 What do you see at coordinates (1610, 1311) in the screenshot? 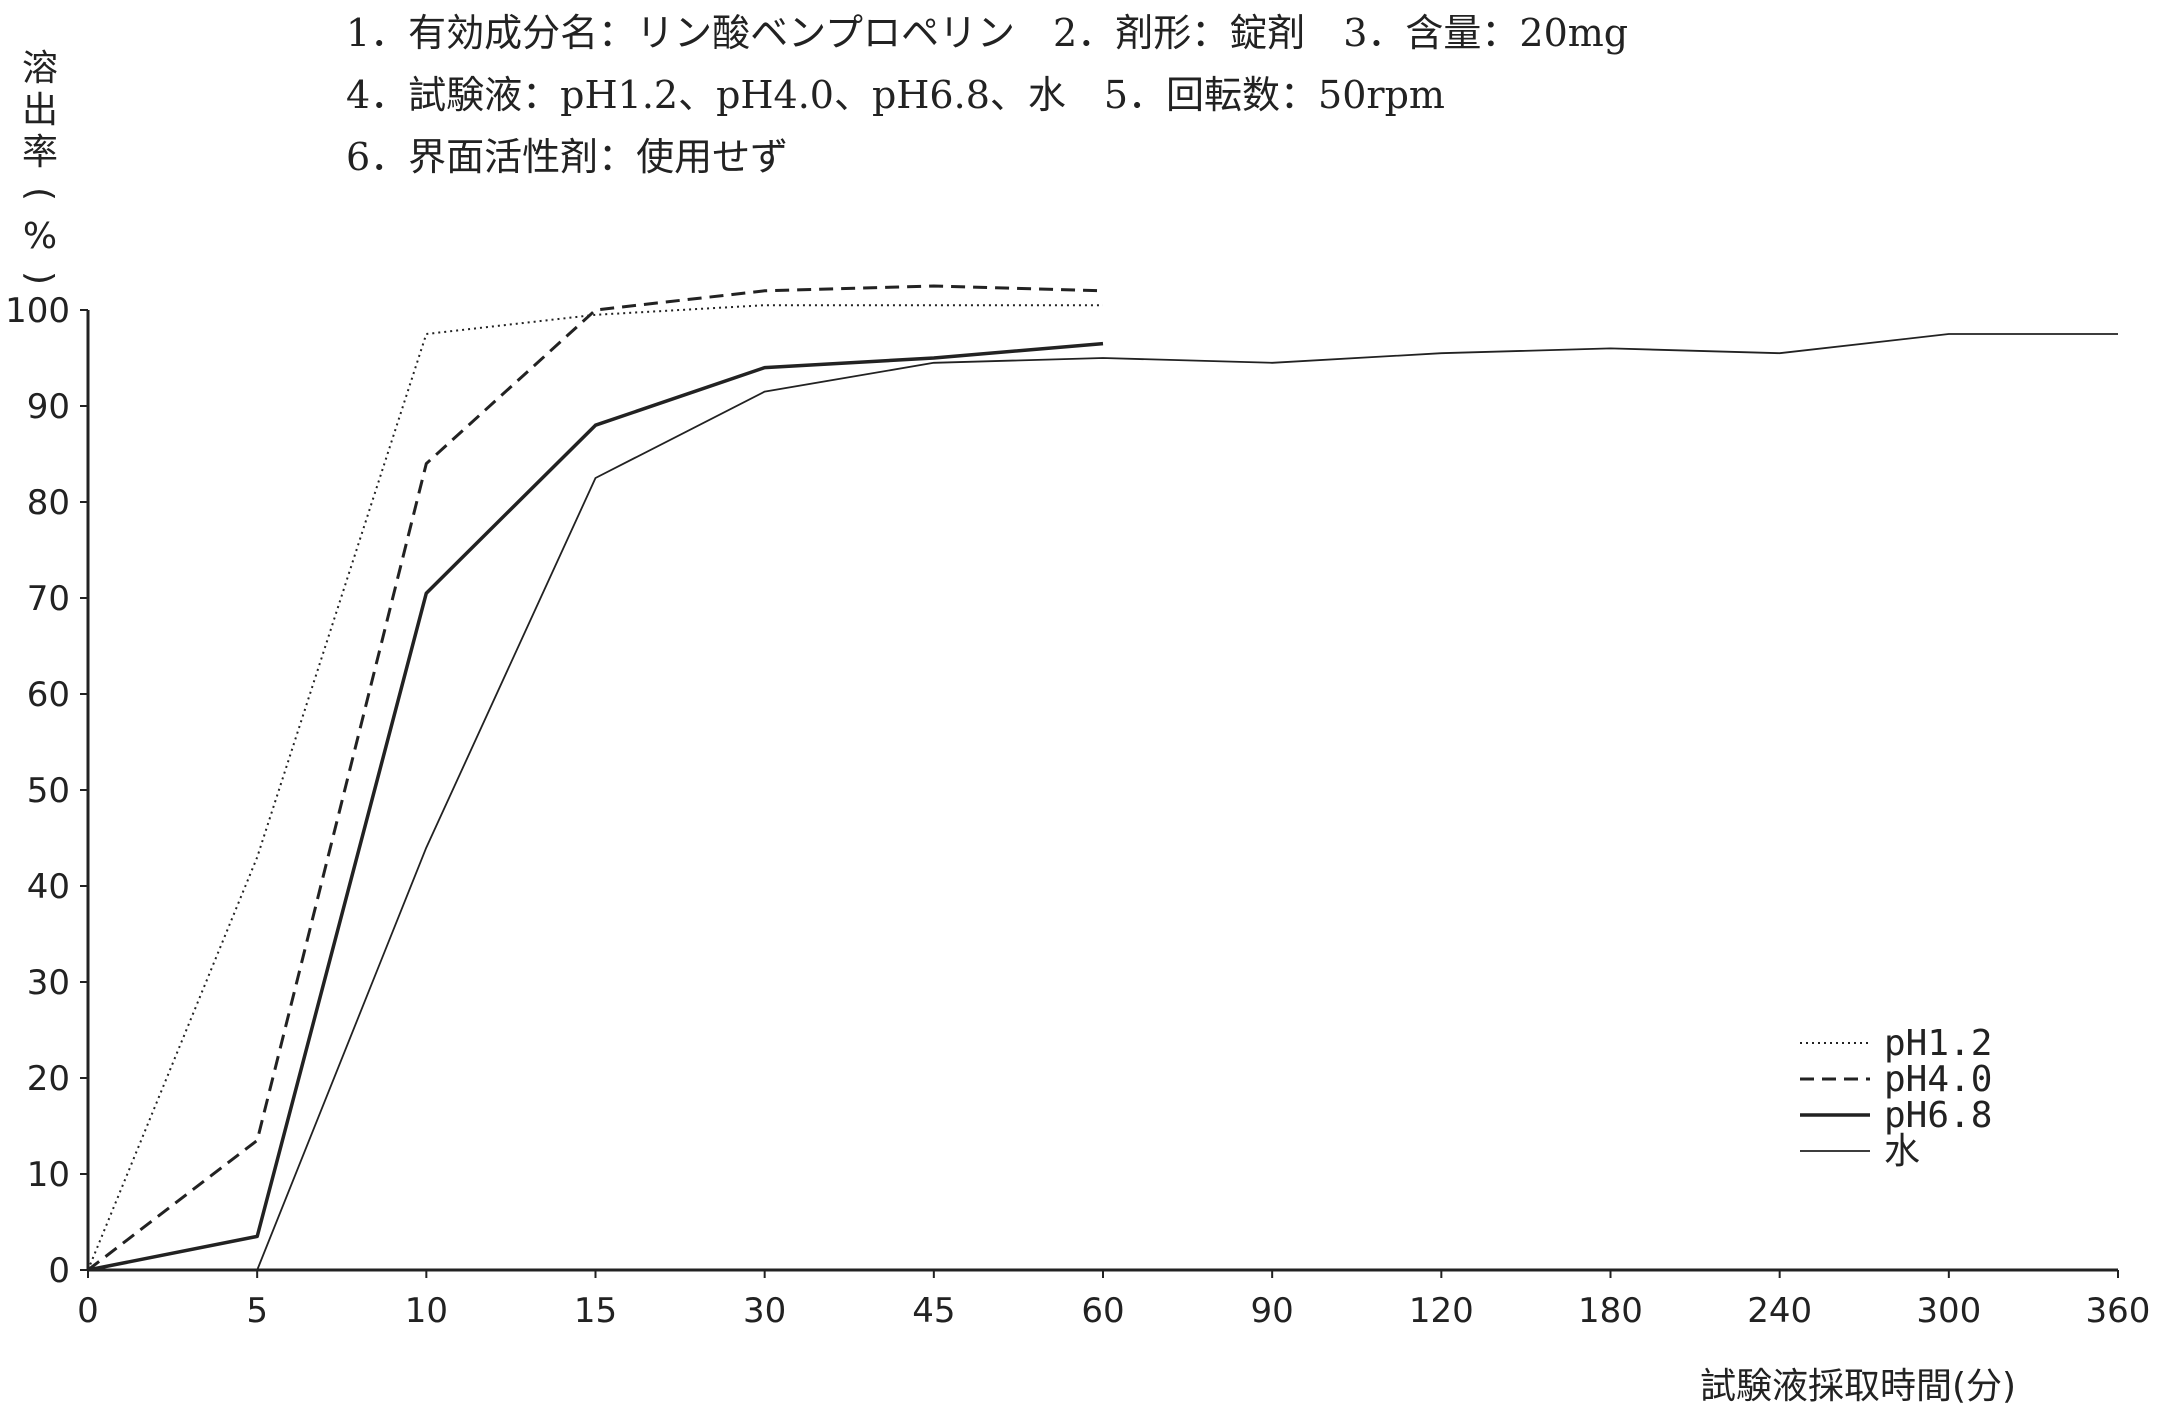
I see `x-tick-label: 180` at bounding box center [1610, 1311].